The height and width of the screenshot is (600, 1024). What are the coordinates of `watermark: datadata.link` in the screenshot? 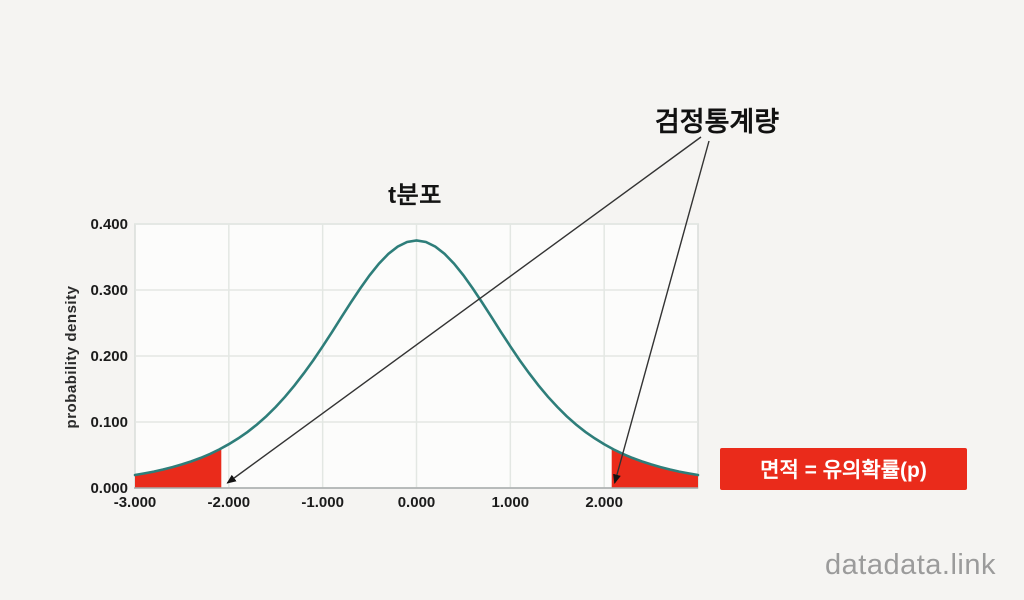 It's located at (910, 565).